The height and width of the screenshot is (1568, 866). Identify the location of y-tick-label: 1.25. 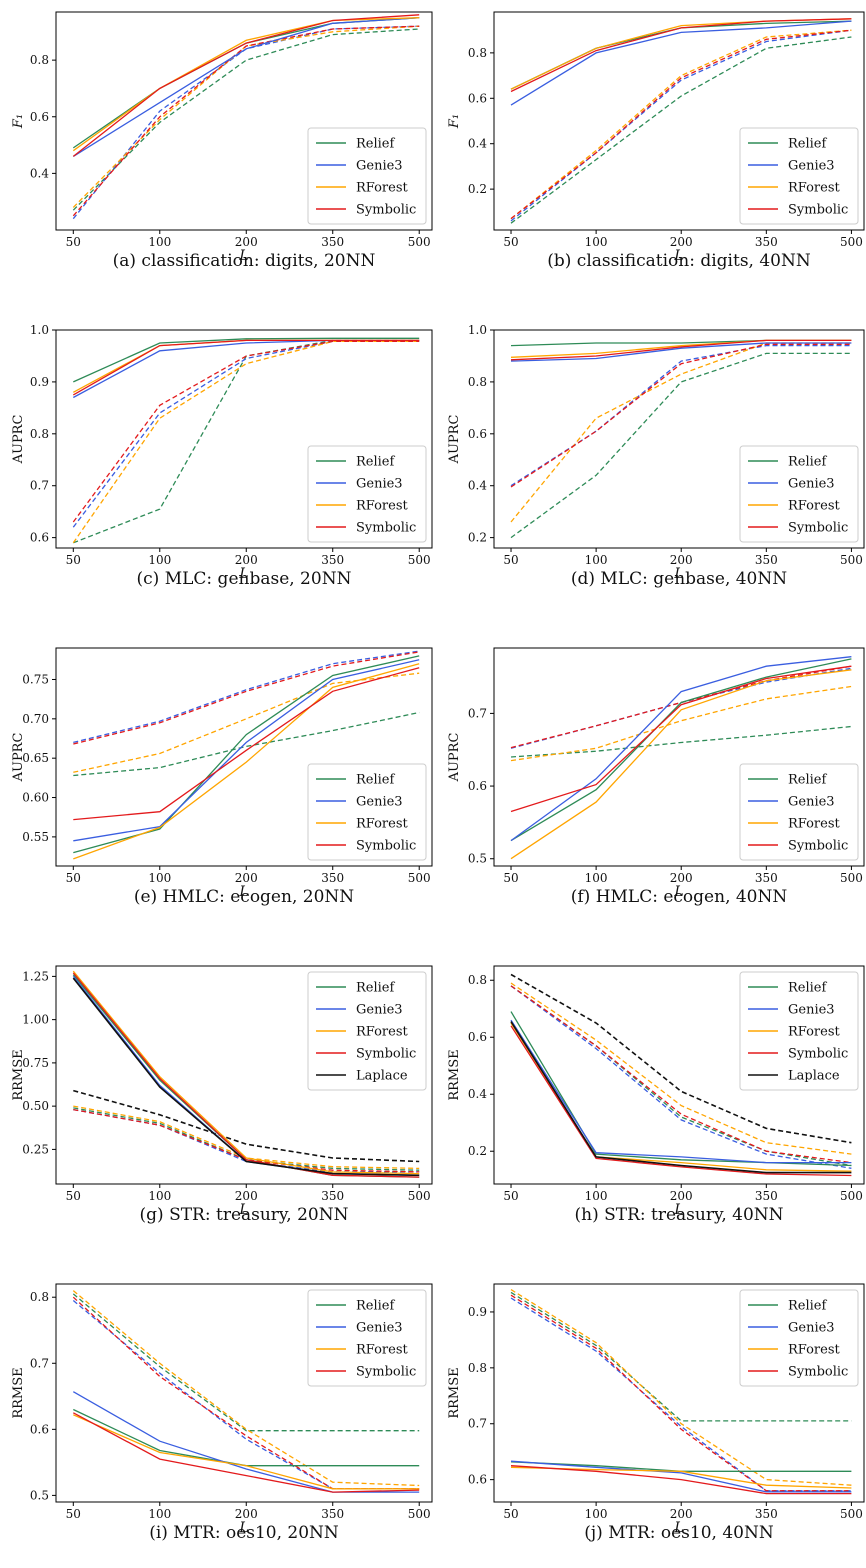
(35, 976).